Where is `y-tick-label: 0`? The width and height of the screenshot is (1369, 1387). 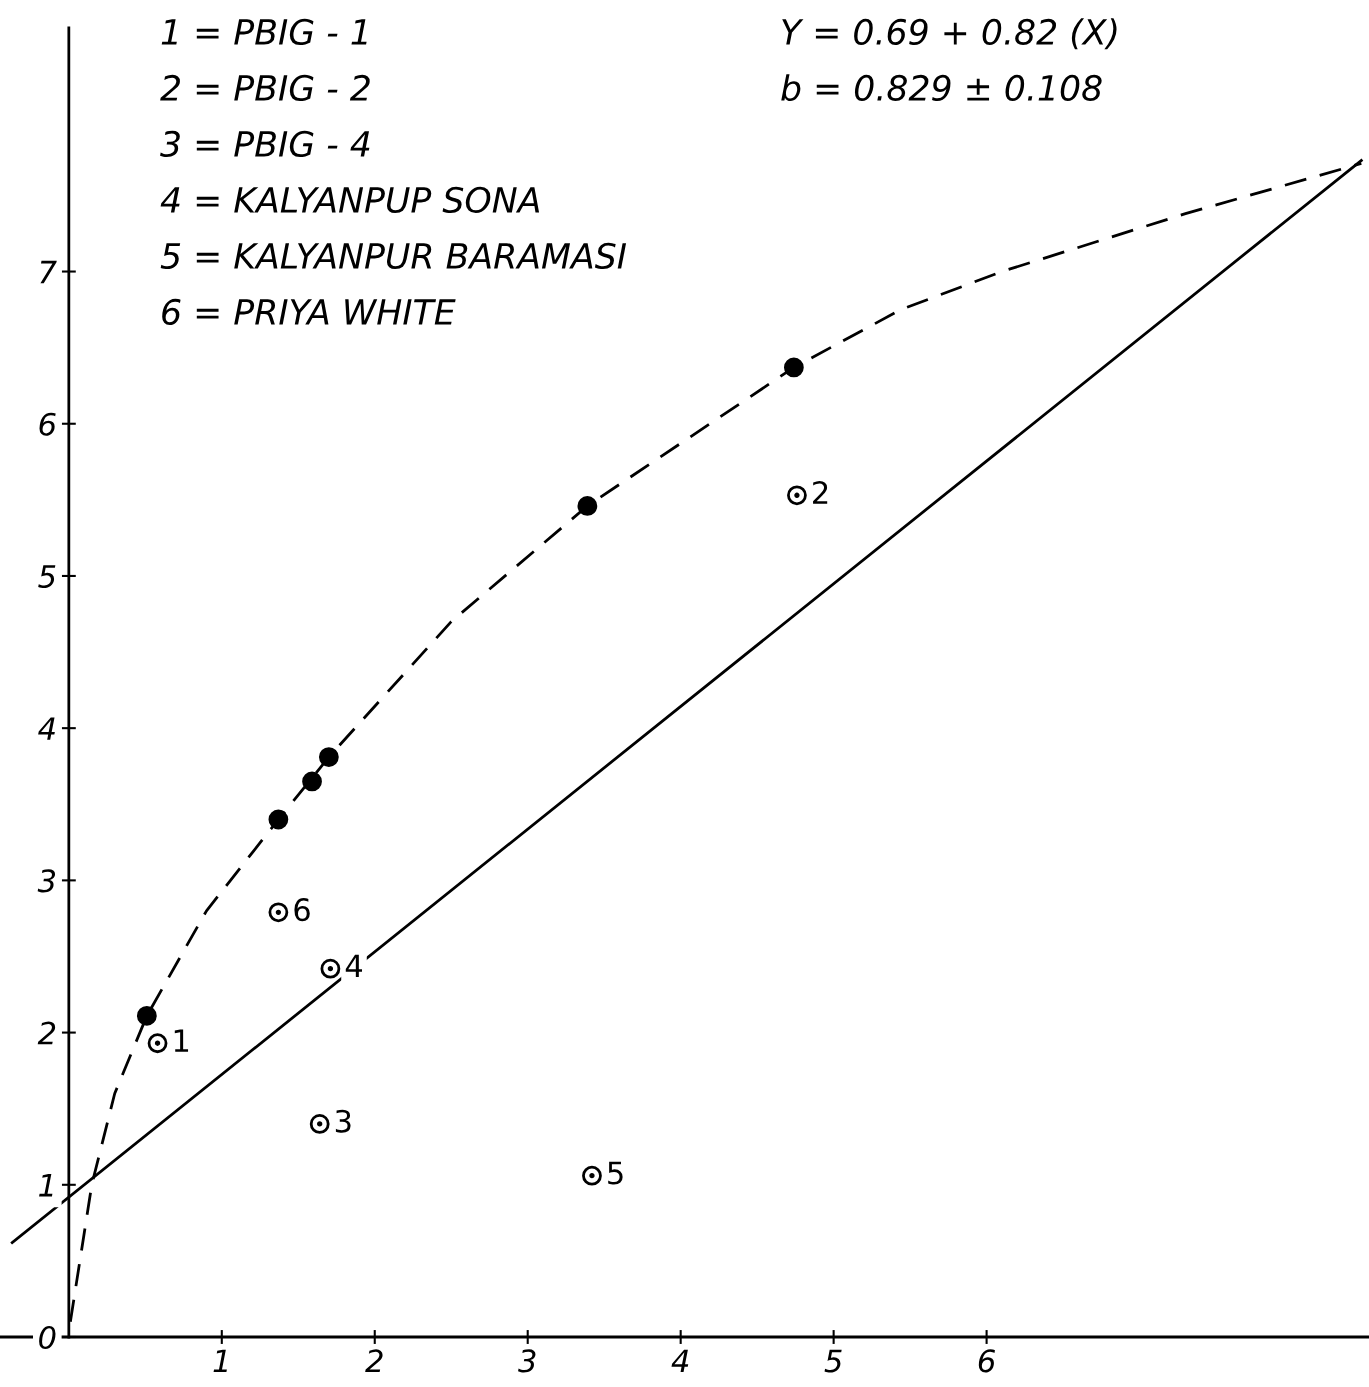 y-tick-label: 0 is located at coordinates (47, 1337).